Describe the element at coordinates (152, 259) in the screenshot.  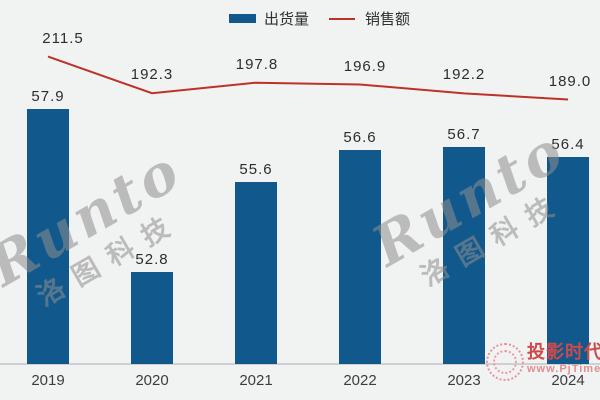
I see `bar-value-label-2020: 52.8` at that location.